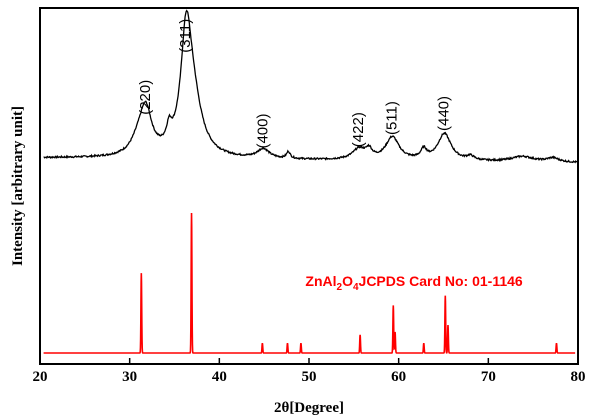 The image size is (589, 416). I want to click on reference-label-subscript: 4, so click(356, 287).